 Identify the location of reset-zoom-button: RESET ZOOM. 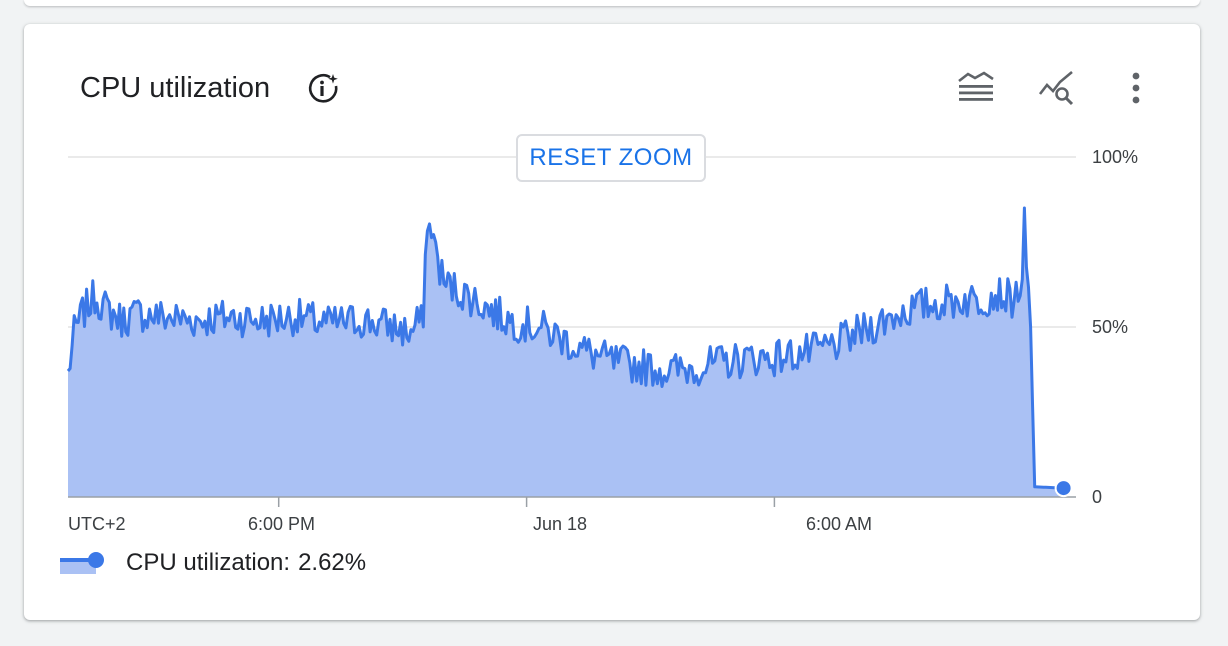
(611, 158).